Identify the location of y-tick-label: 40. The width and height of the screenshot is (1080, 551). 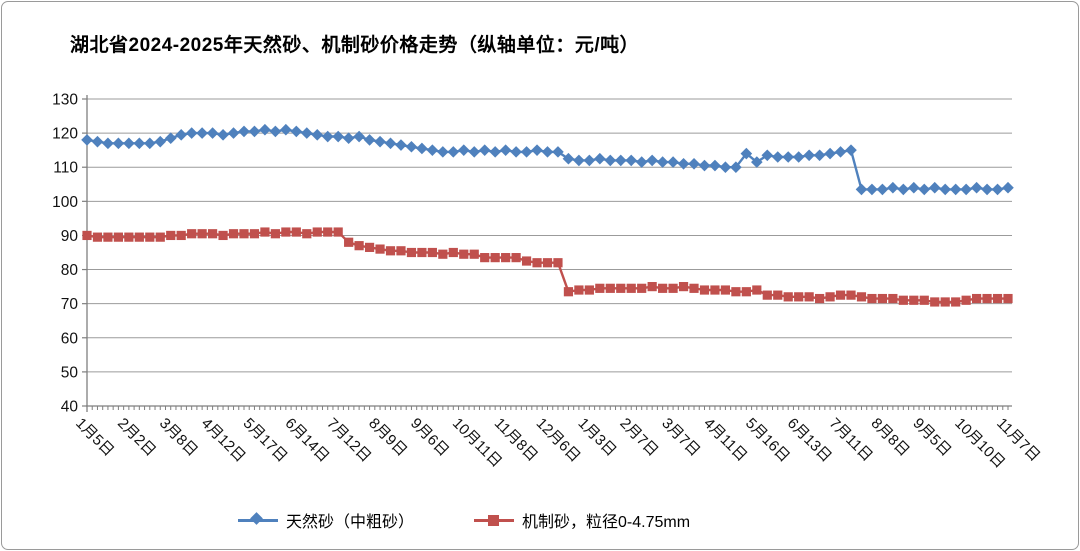
(70, 407).